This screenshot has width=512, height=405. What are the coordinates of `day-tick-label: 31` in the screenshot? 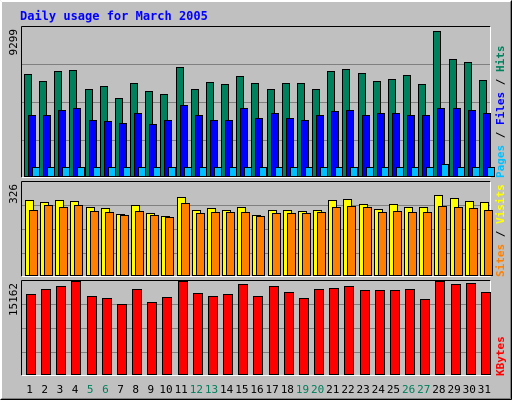 It's located at (484, 389).